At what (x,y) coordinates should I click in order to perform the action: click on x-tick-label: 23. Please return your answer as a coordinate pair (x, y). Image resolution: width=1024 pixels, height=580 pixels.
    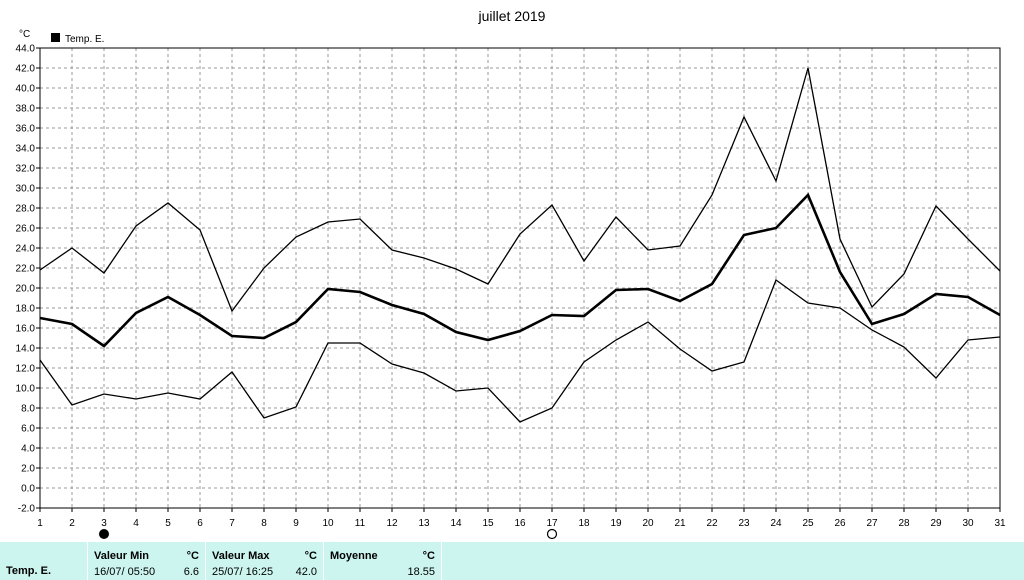
    Looking at the image, I should click on (744, 523).